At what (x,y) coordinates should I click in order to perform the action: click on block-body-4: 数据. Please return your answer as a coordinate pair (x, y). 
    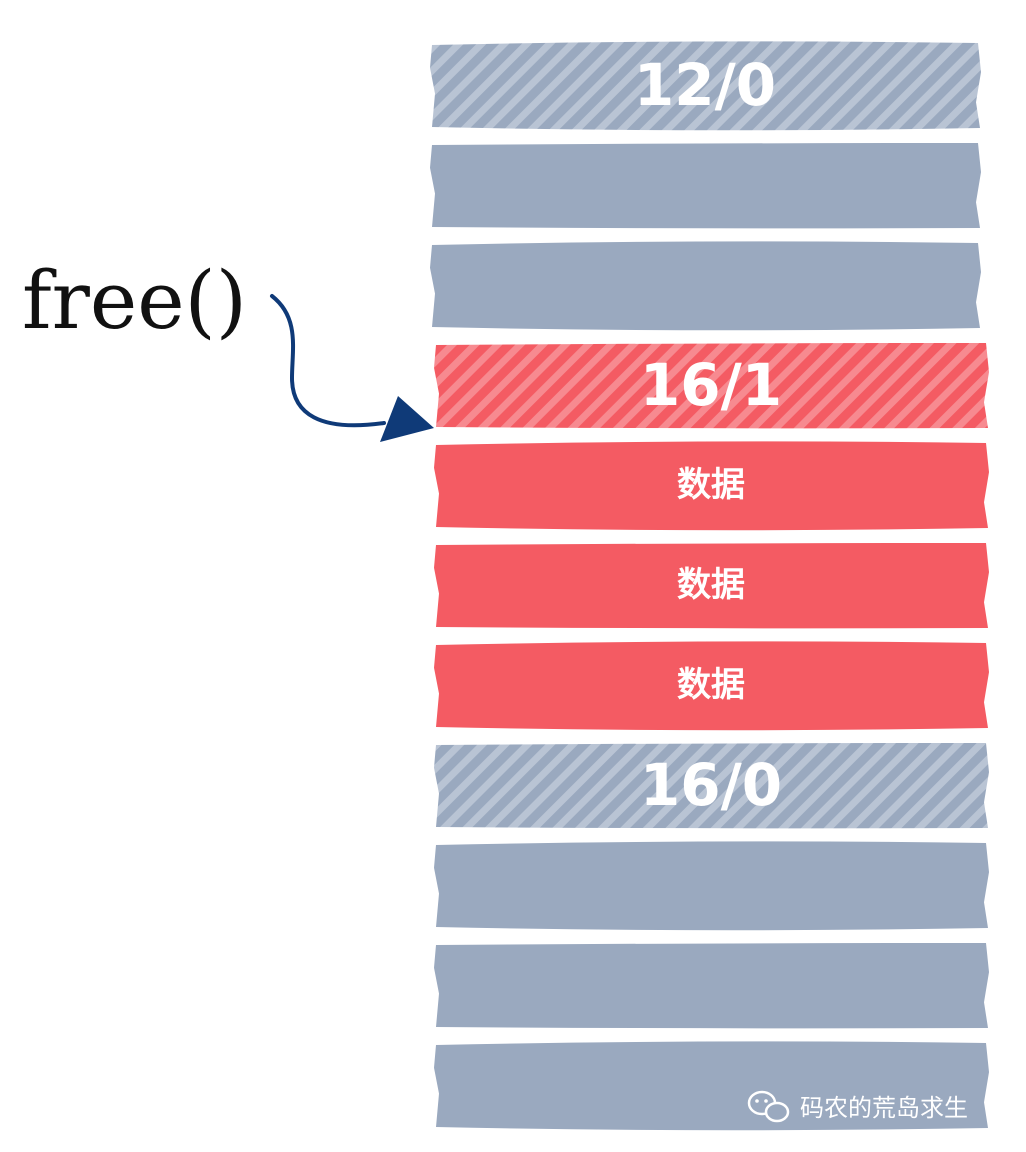
    Looking at the image, I should click on (711, 486).